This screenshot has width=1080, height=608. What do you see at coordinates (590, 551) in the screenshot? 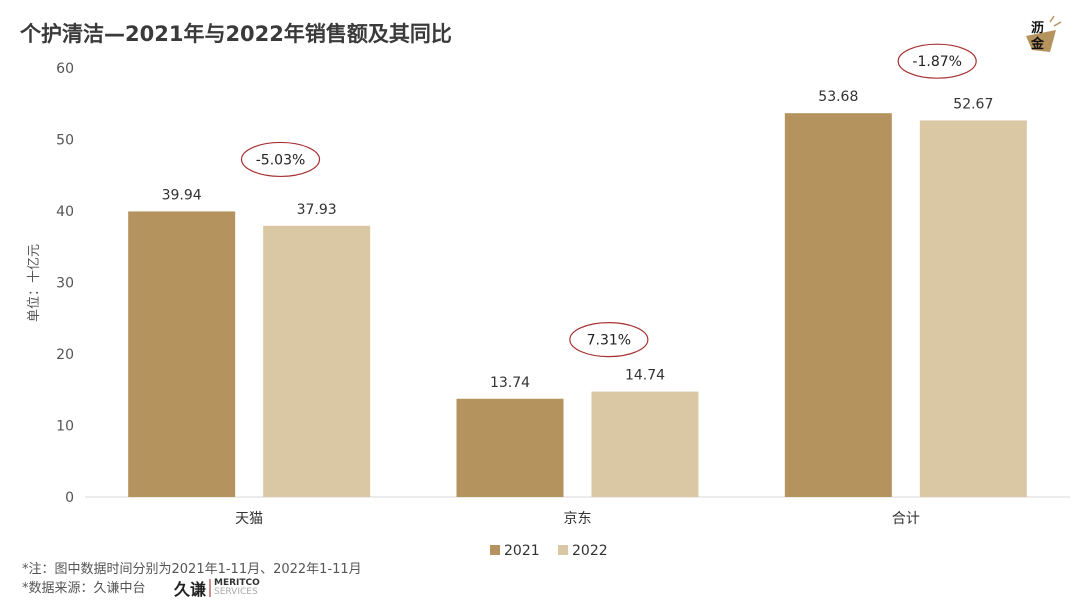
I see `legend-label: 2022` at bounding box center [590, 551].